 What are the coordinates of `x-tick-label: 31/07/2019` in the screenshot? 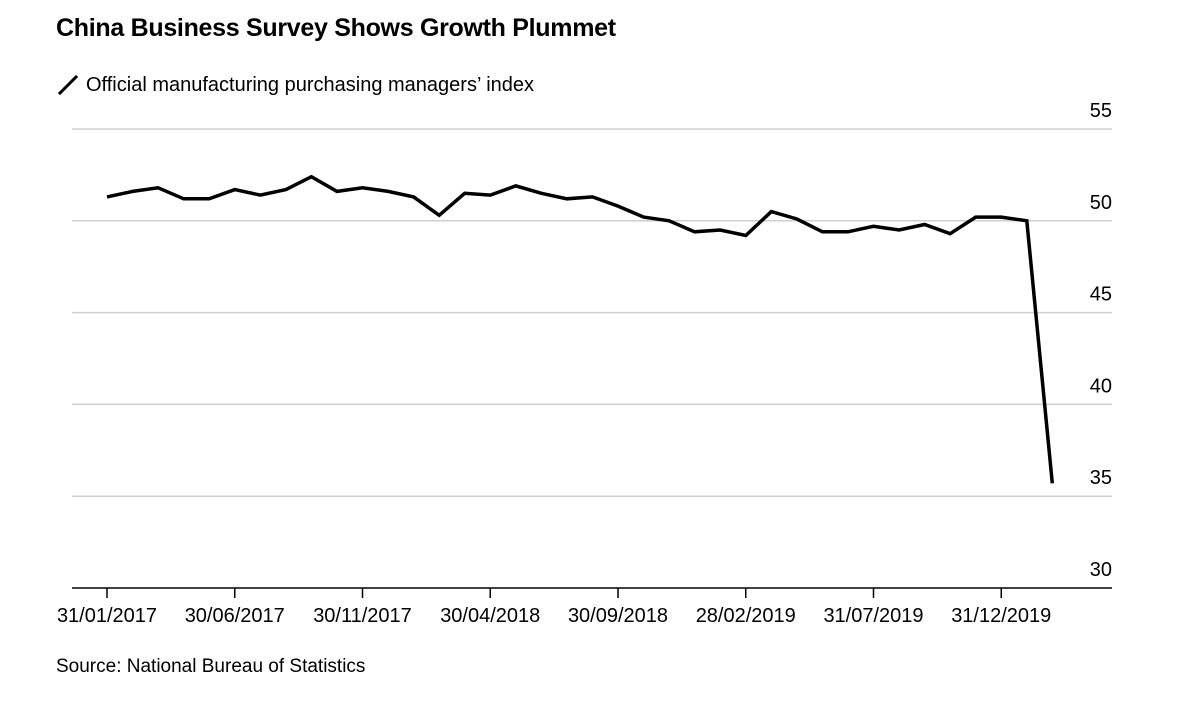 It's located at (873, 616).